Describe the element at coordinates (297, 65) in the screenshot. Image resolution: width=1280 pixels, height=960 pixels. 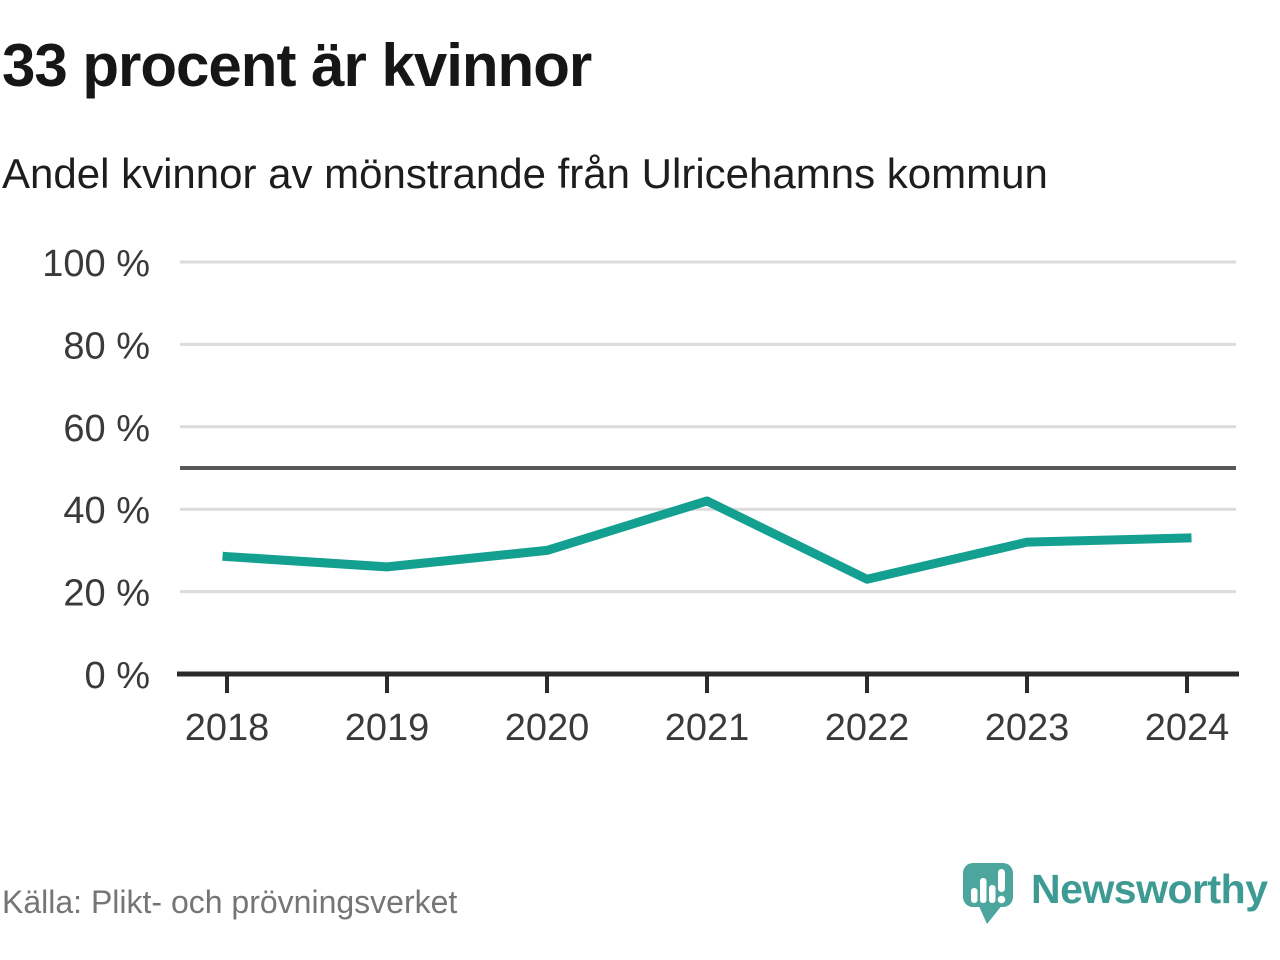
I see `chart-title: 33 procent är kvinnor` at that location.